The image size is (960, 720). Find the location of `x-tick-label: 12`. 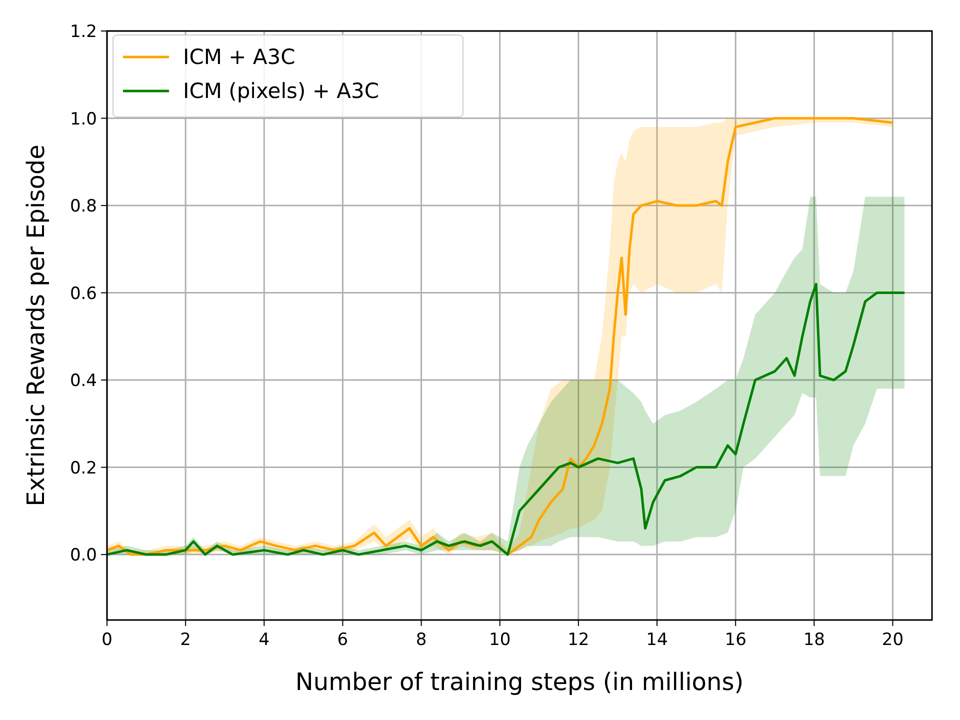

x-tick-label: 12 is located at coordinates (579, 640).